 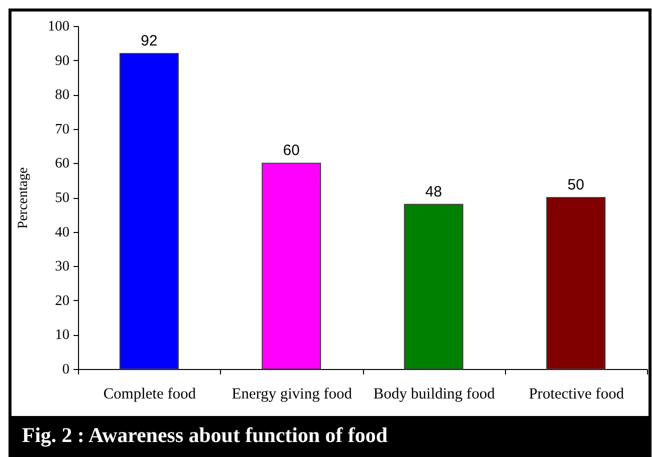 I want to click on y-tick-label: 0, so click(x=66, y=370).